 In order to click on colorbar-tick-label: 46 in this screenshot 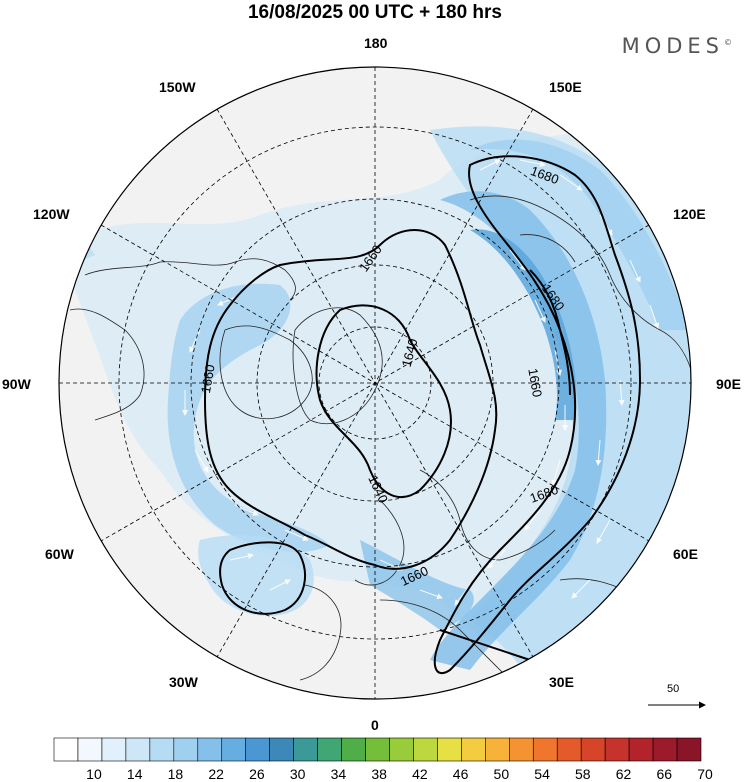, I will do `click(461, 774)`.